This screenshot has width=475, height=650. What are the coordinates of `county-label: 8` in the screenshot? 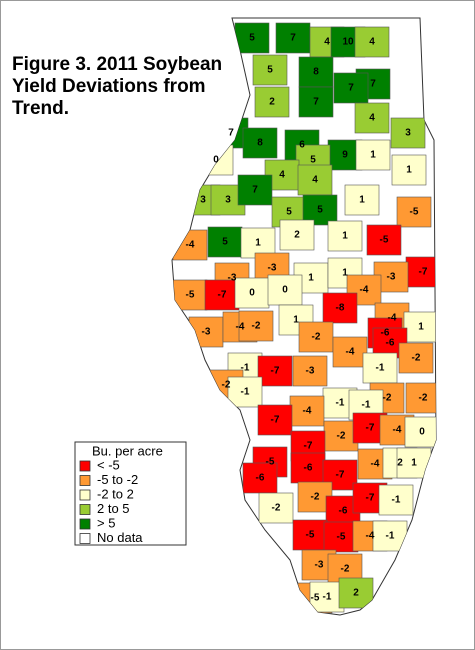 It's located at (260, 143).